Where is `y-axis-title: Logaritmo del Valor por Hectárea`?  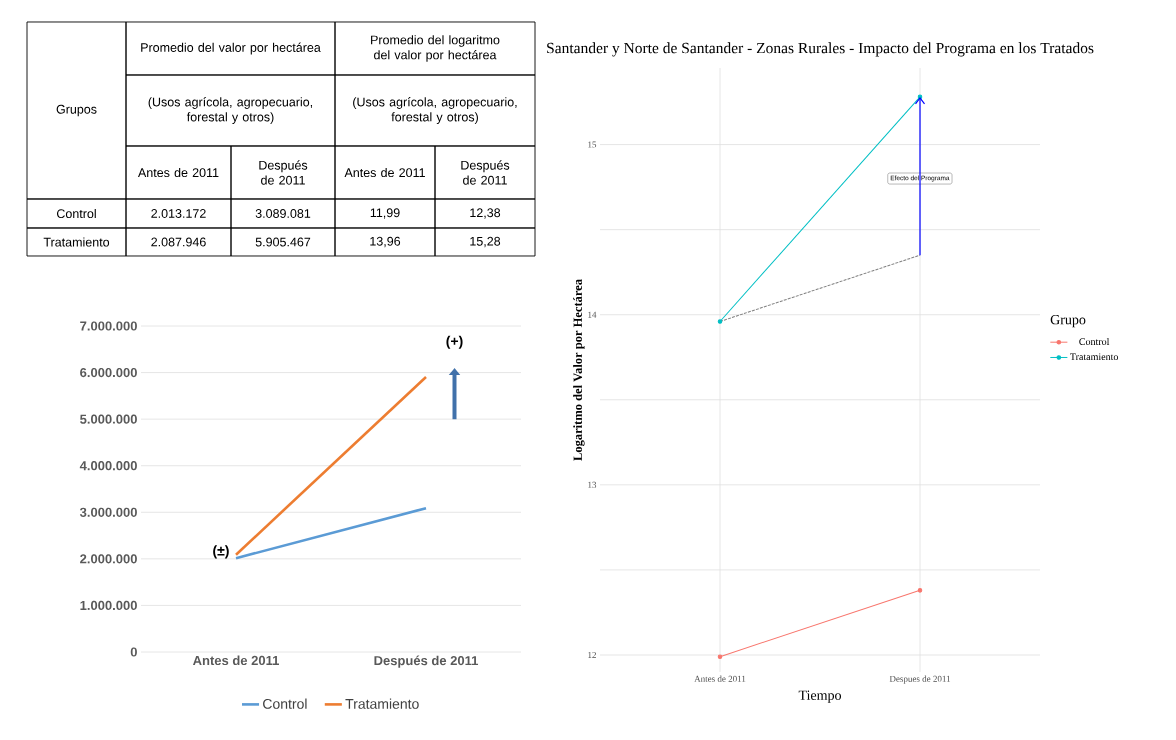
y-axis-title: Logaritmo del Valor por Hectárea is located at coordinates (579, 370).